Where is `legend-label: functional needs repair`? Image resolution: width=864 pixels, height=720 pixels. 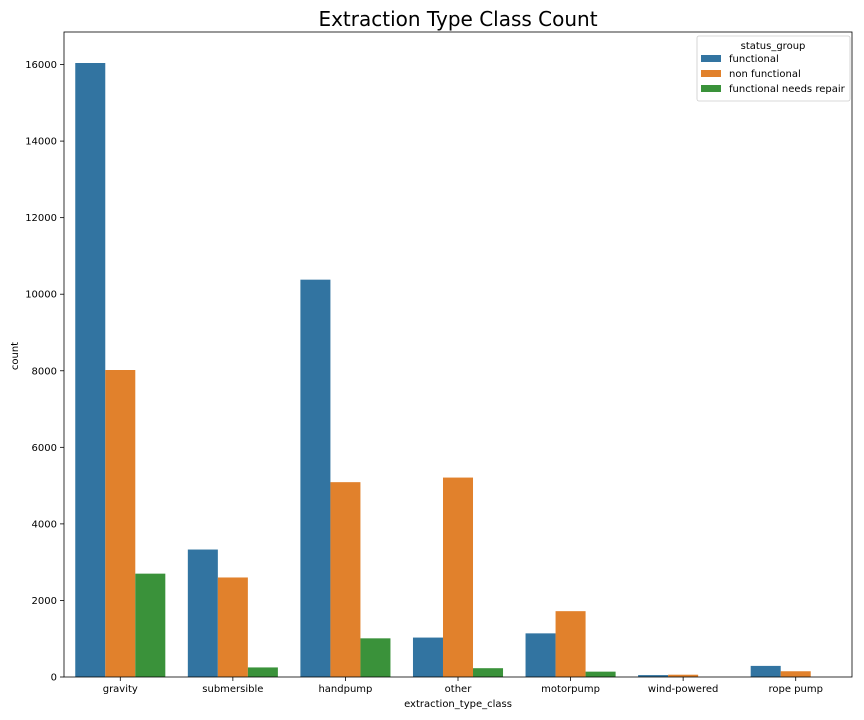 legend-label: functional needs repair is located at coordinates (787, 89).